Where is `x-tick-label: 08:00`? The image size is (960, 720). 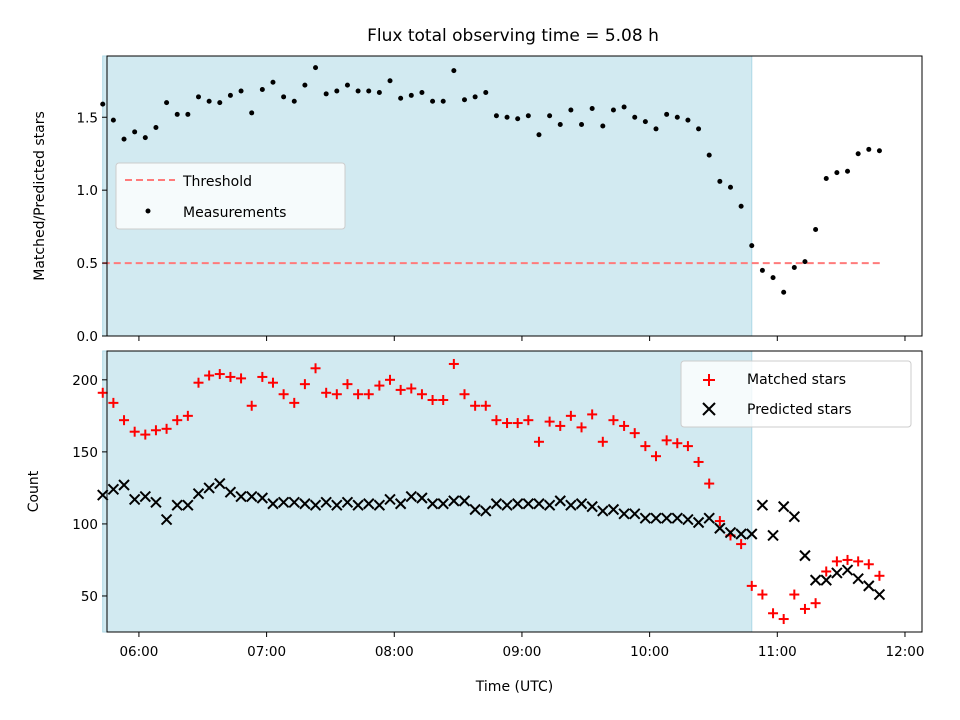
x-tick-label: 08:00 is located at coordinates (394, 652).